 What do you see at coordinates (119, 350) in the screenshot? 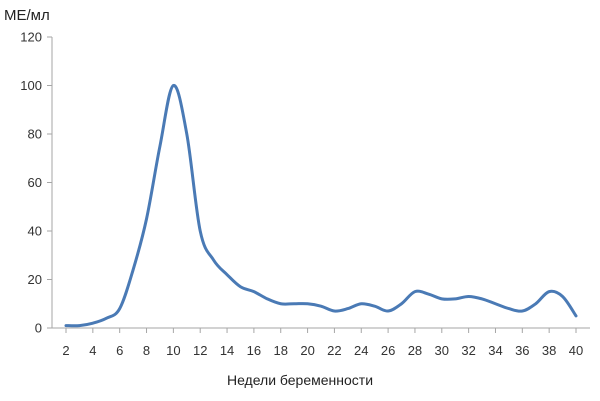
I see `x-tick-label: 6` at bounding box center [119, 350].